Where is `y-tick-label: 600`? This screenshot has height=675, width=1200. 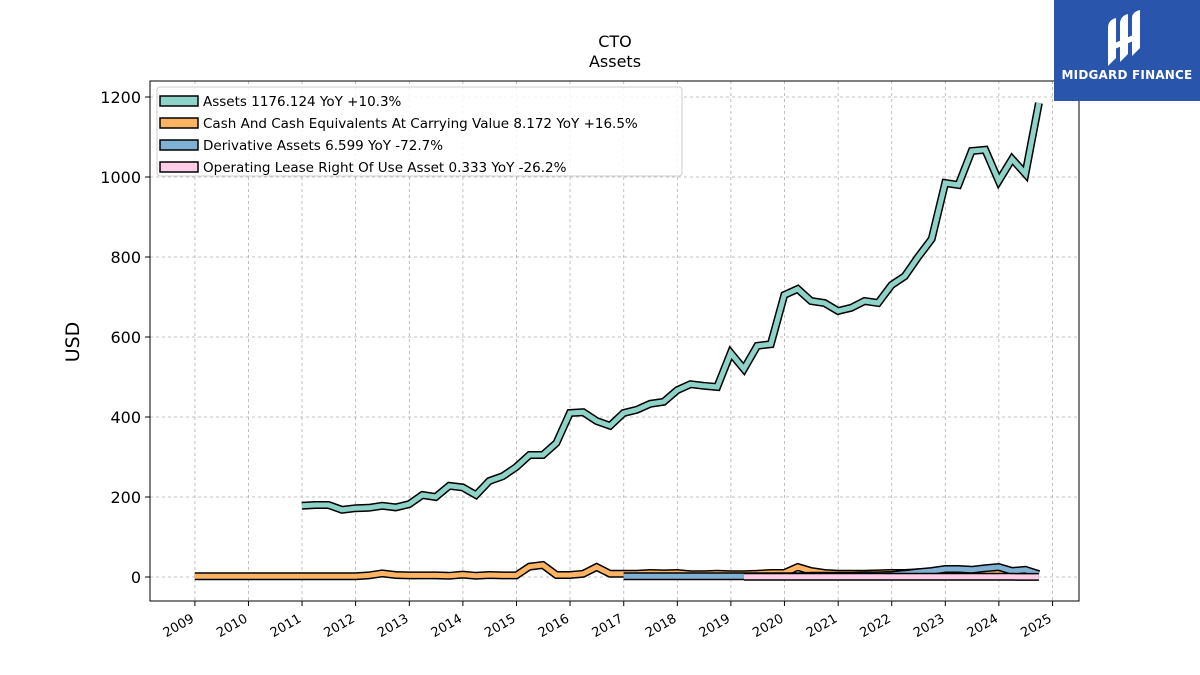 y-tick-label: 600 is located at coordinates (125, 337).